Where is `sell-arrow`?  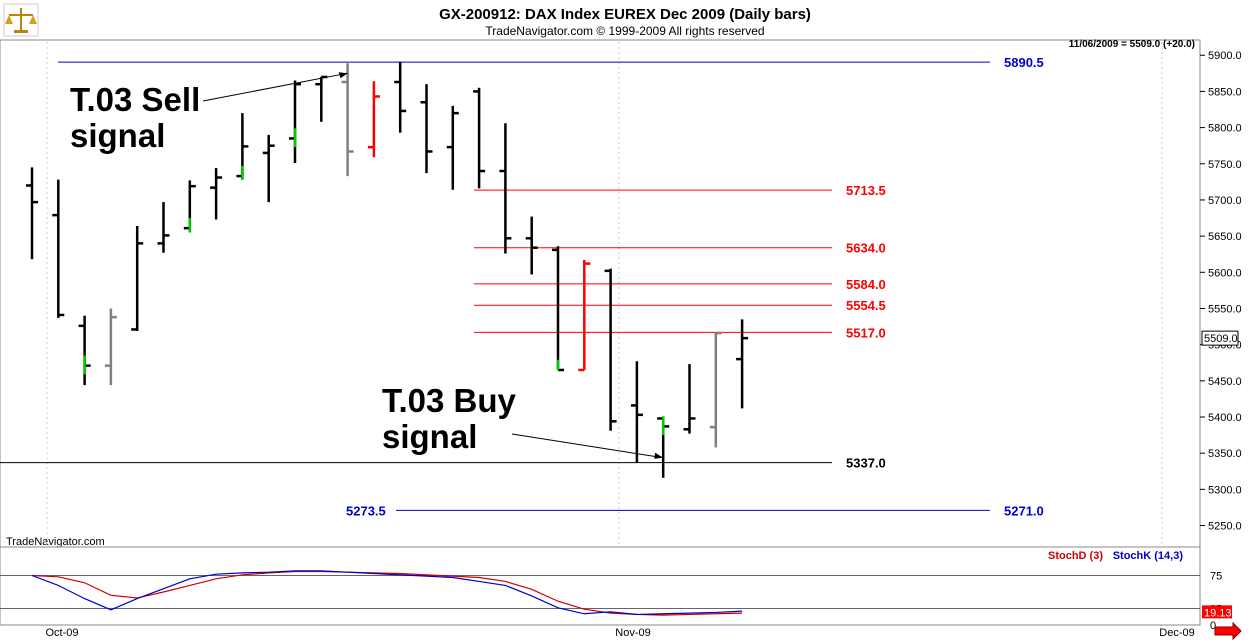 sell-arrow is located at coordinates (275, 87).